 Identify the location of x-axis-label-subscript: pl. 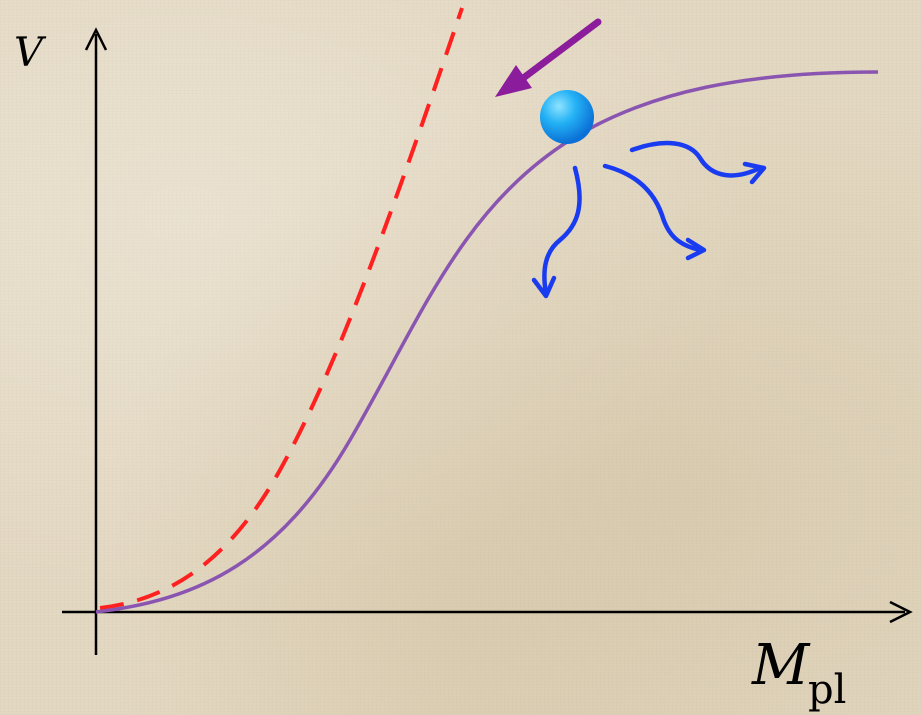
(827, 690).